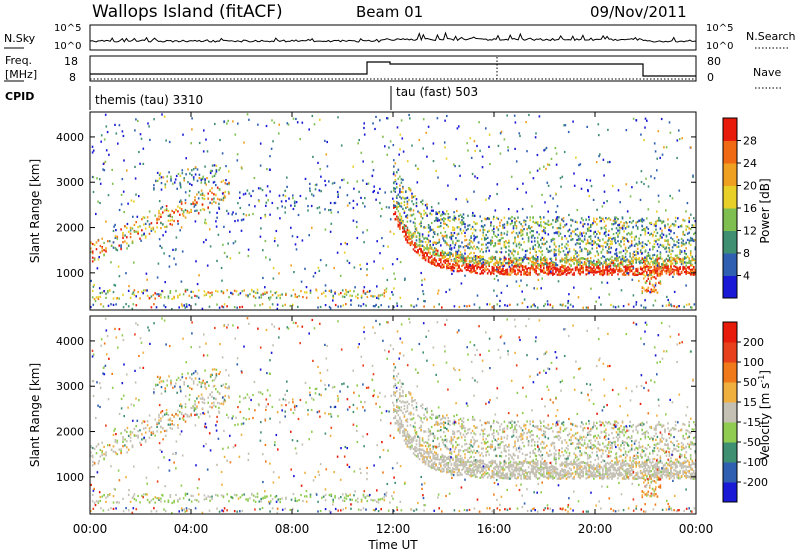 This screenshot has width=800, height=554. Describe the element at coordinates (149, 100) in the screenshot. I see `cpid-mode-1: themis (tau) 3310` at that location.